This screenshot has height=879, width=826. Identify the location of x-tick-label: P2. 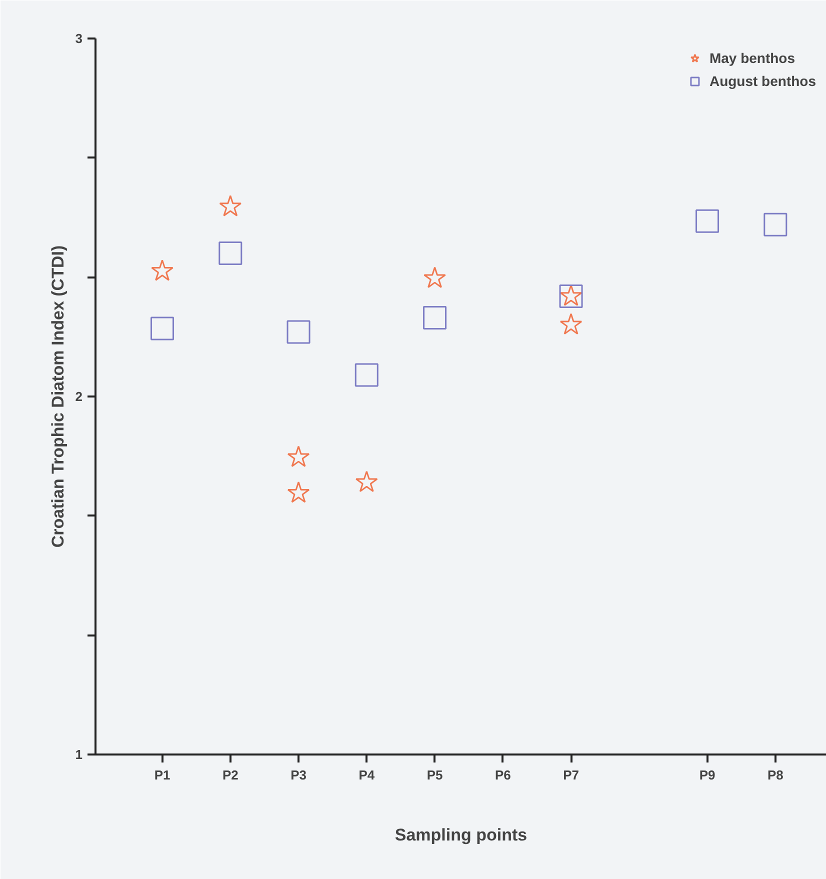
(230, 775).